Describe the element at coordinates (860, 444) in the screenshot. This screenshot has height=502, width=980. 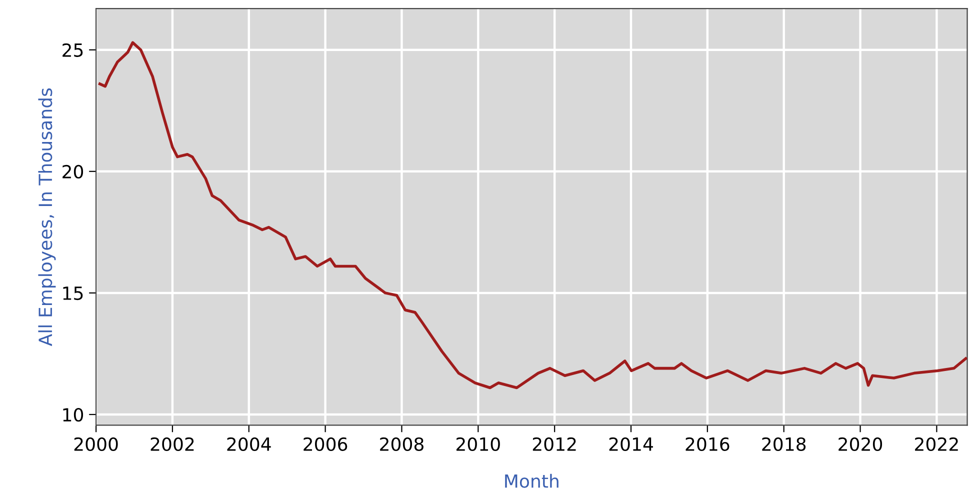
I see `x-tick-label: 2020` at that location.